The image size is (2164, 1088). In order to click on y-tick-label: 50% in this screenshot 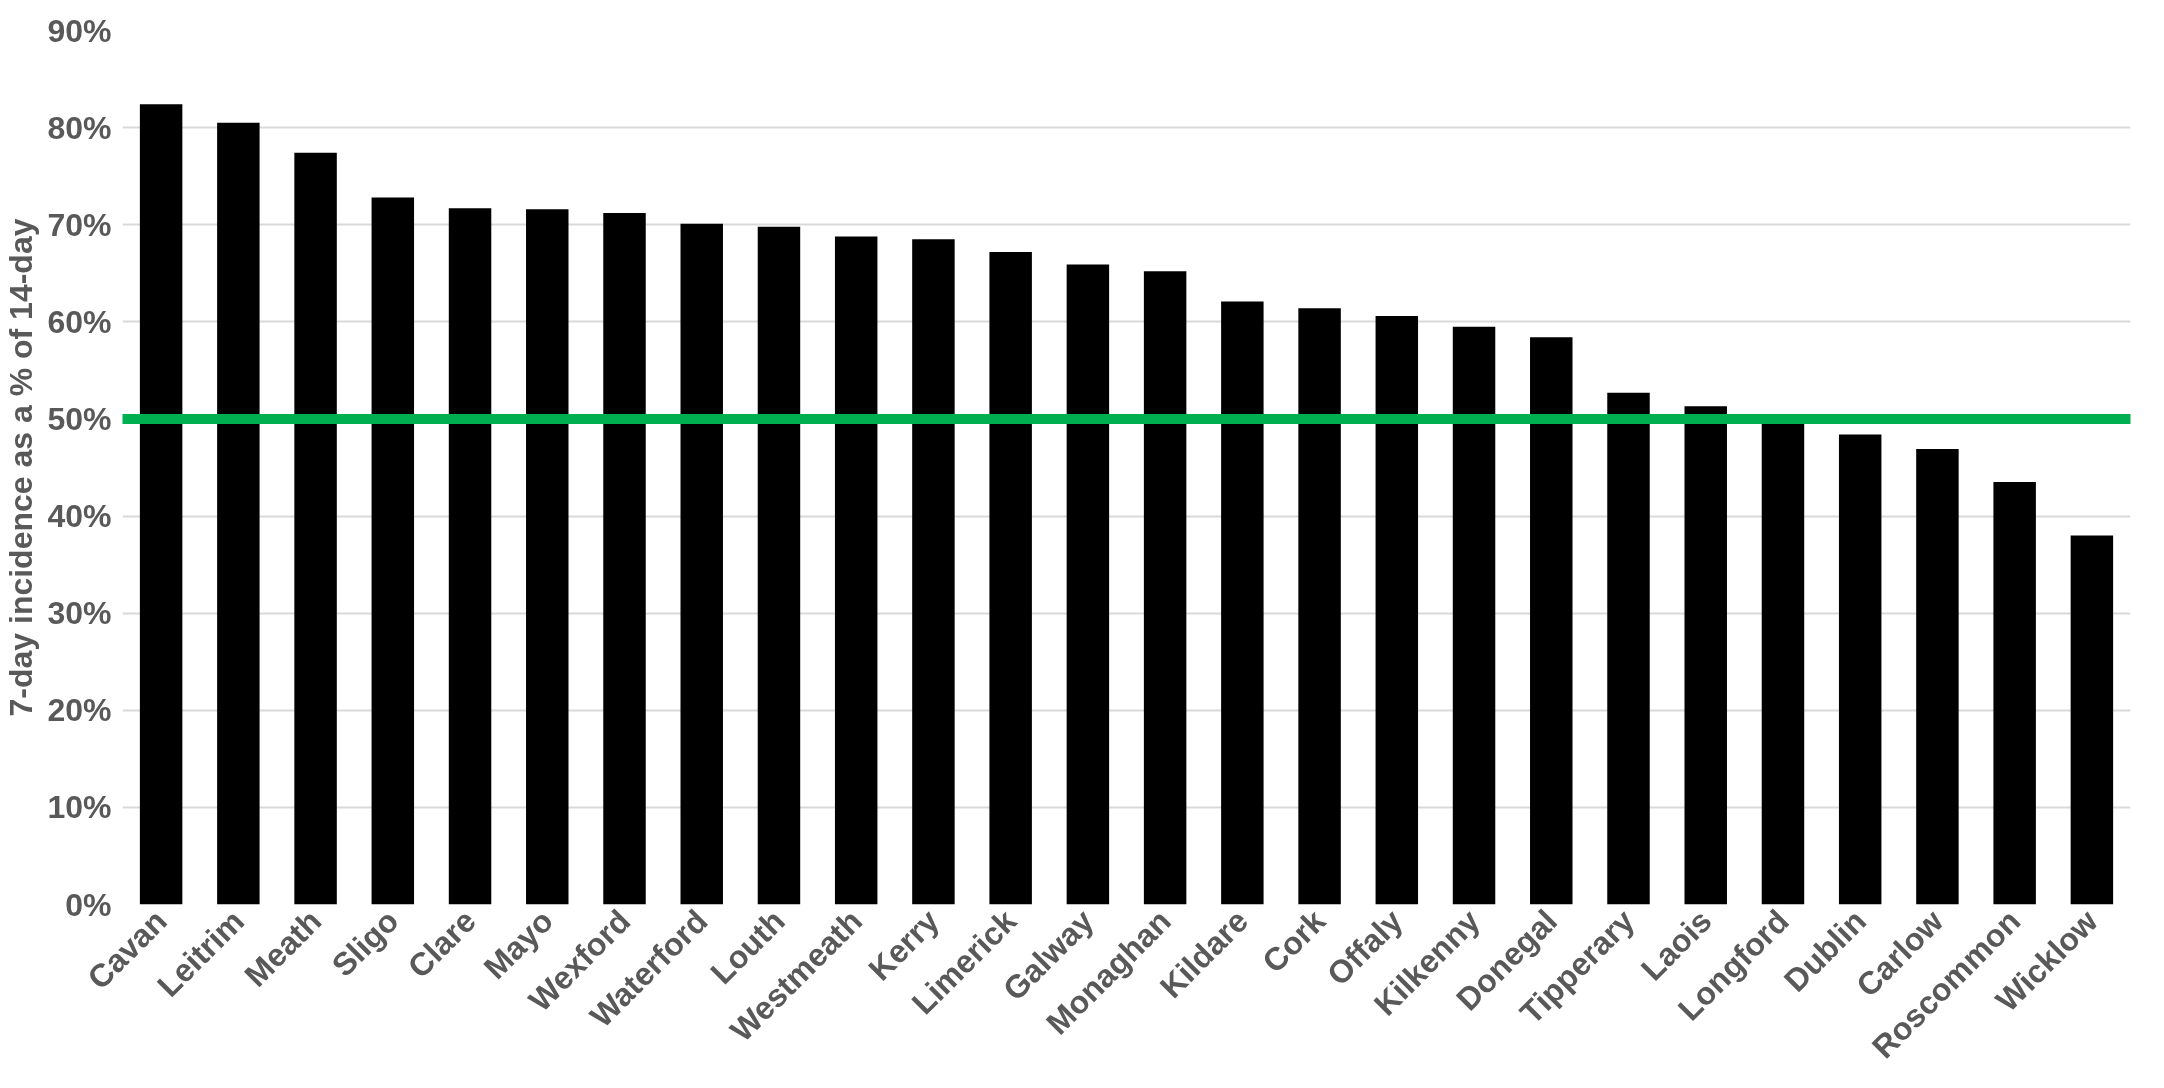, I will do `click(79, 418)`.